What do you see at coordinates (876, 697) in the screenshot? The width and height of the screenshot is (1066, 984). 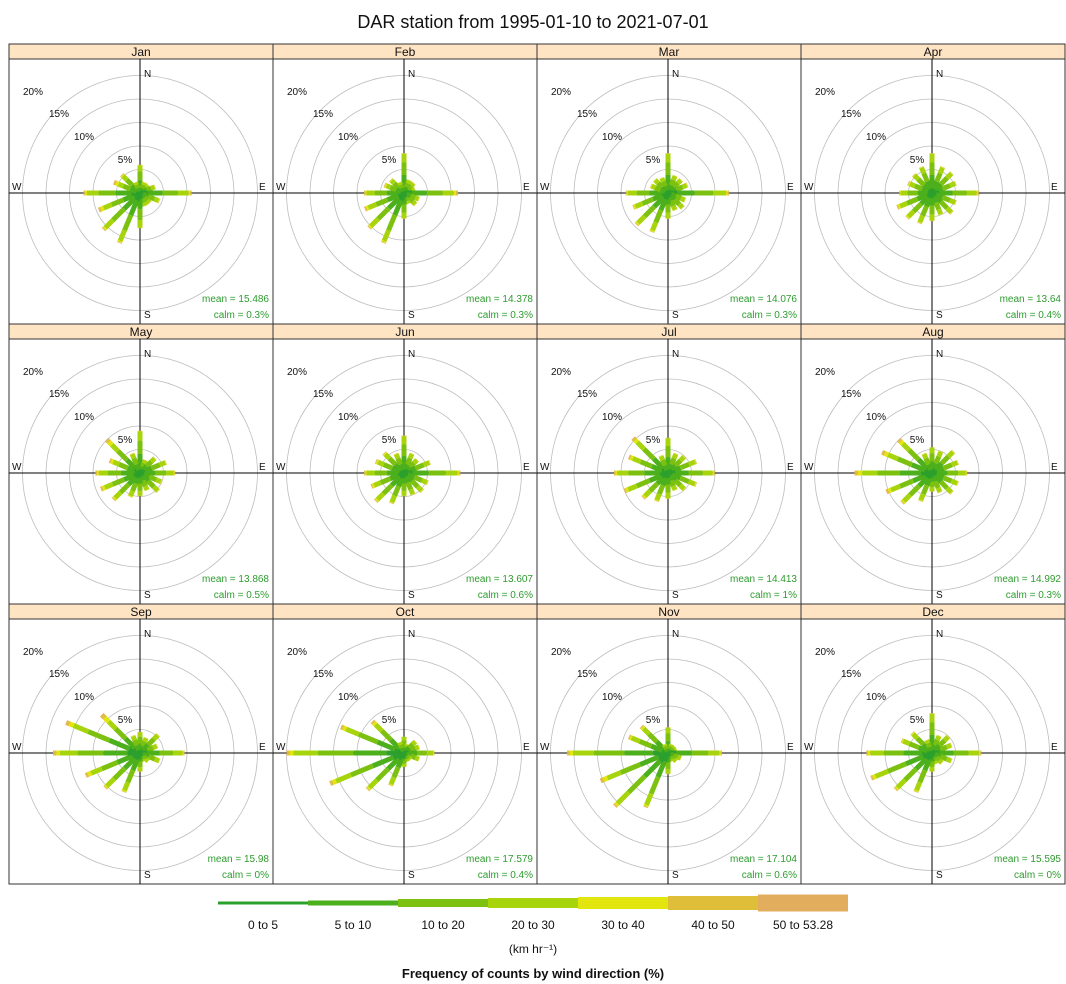 I see `ring-label: 10%` at bounding box center [876, 697].